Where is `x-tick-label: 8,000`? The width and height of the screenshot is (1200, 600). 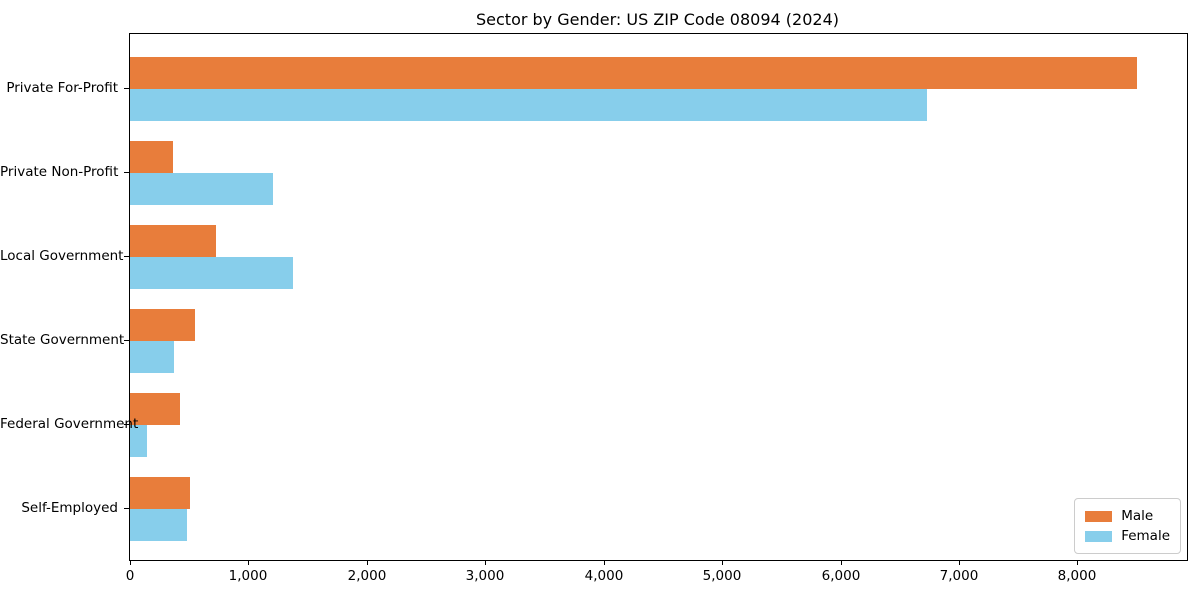
x-tick-label: 8,000 is located at coordinates (1077, 576).